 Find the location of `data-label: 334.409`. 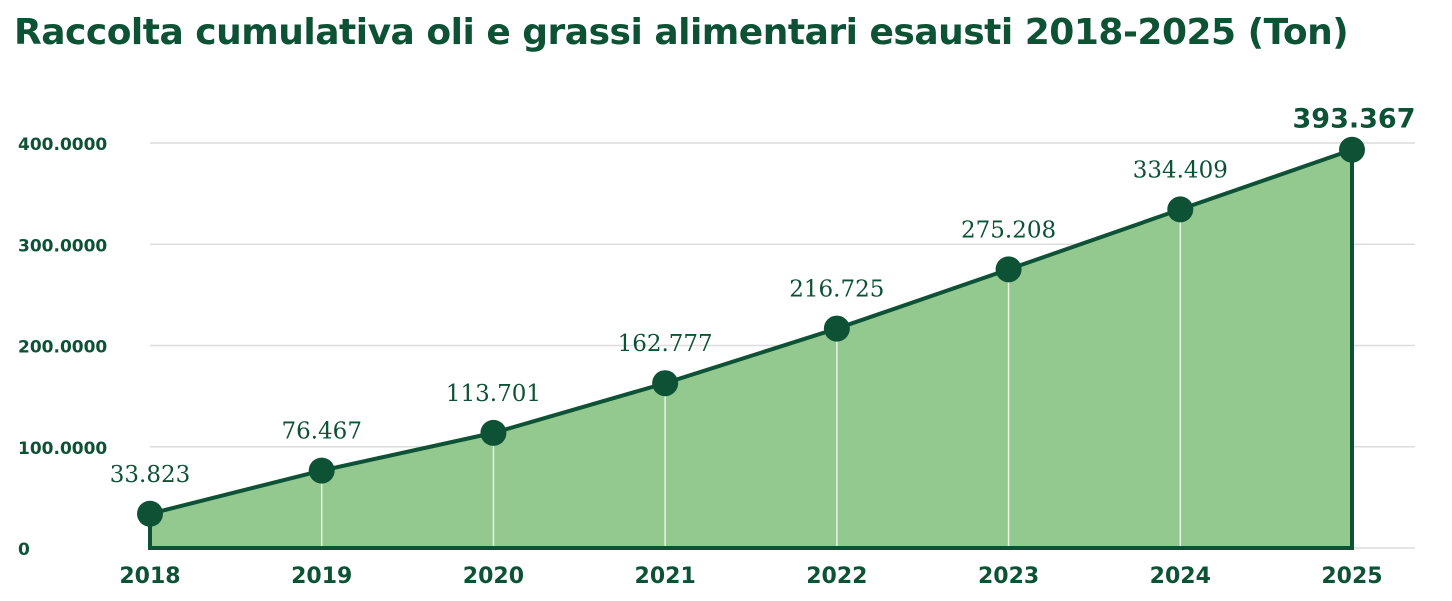

data-label: 334.409 is located at coordinates (1180, 170).